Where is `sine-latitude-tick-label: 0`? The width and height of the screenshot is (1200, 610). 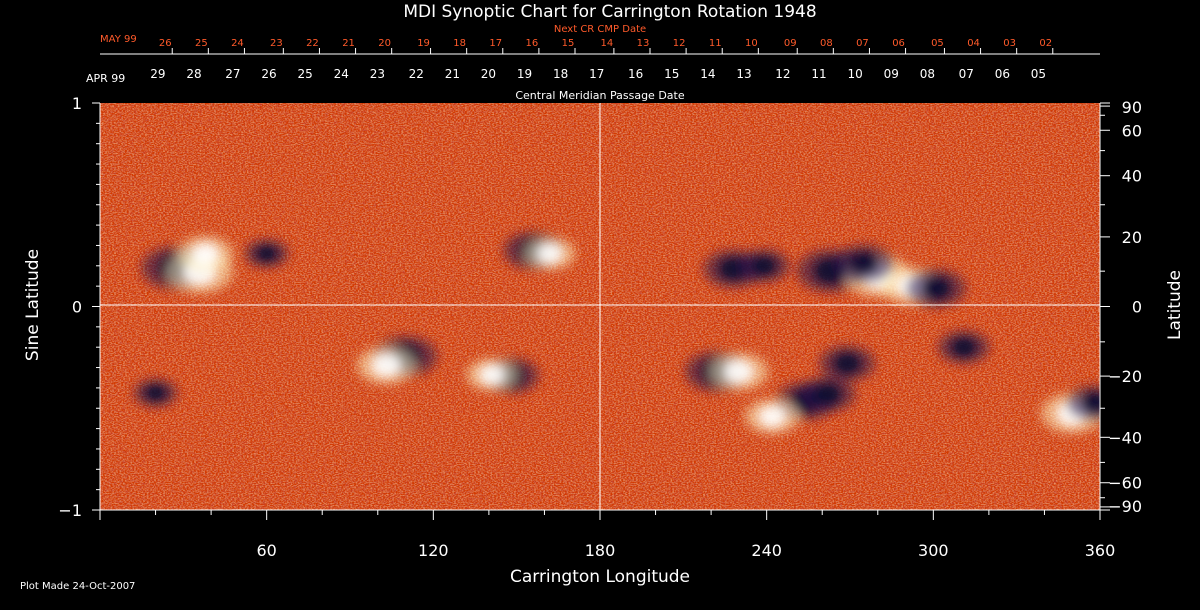
sine-latitude-tick-label: 0 is located at coordinates (77, 307).